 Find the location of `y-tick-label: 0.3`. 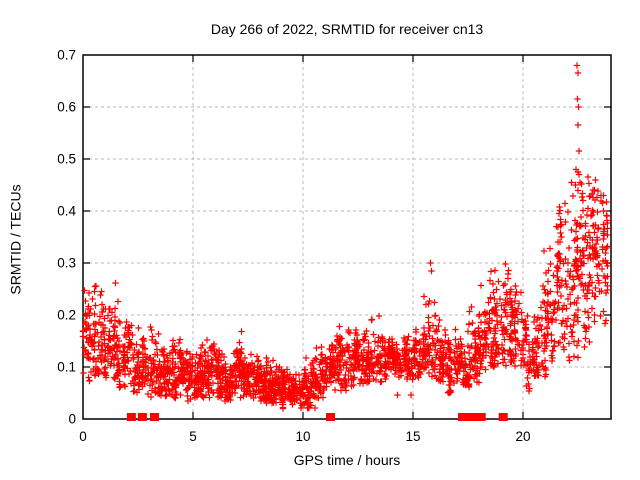

y-tick-label: 0.3 is located at coordinates (66, 263).